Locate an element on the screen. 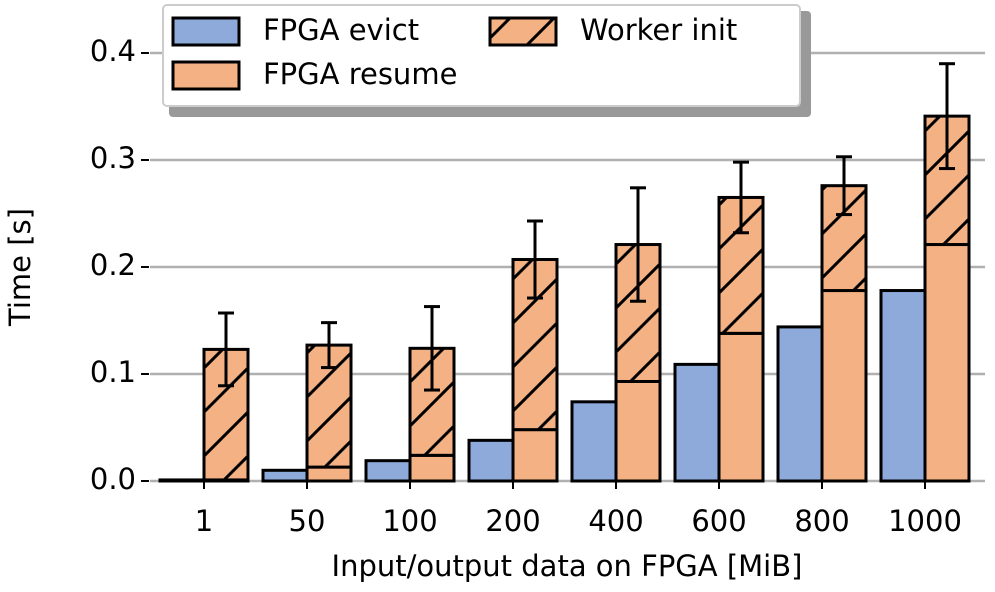  x-tick-label: 600 is located at coordinates (718, 521).